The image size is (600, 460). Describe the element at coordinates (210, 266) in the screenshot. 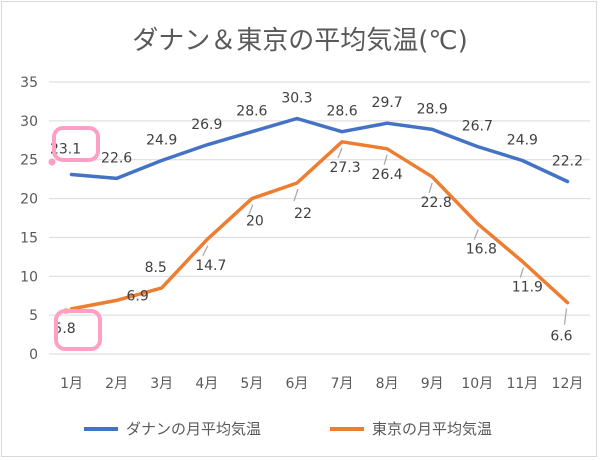

I see `data-label: 14.7` at that location.